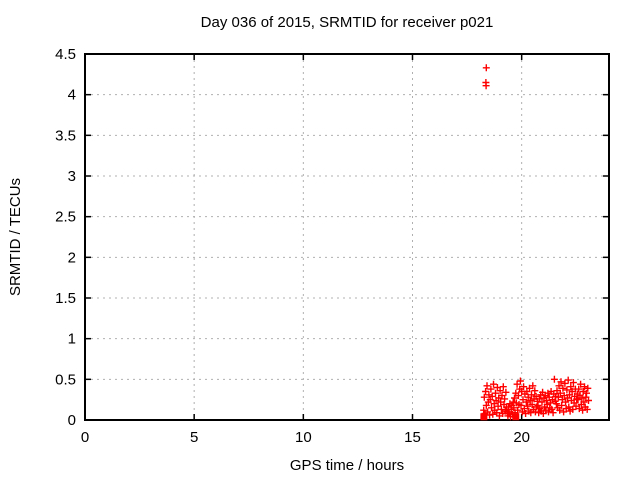 The image size is (640, 485). I want to click on y-tick-label: 1, so click(72, 339).